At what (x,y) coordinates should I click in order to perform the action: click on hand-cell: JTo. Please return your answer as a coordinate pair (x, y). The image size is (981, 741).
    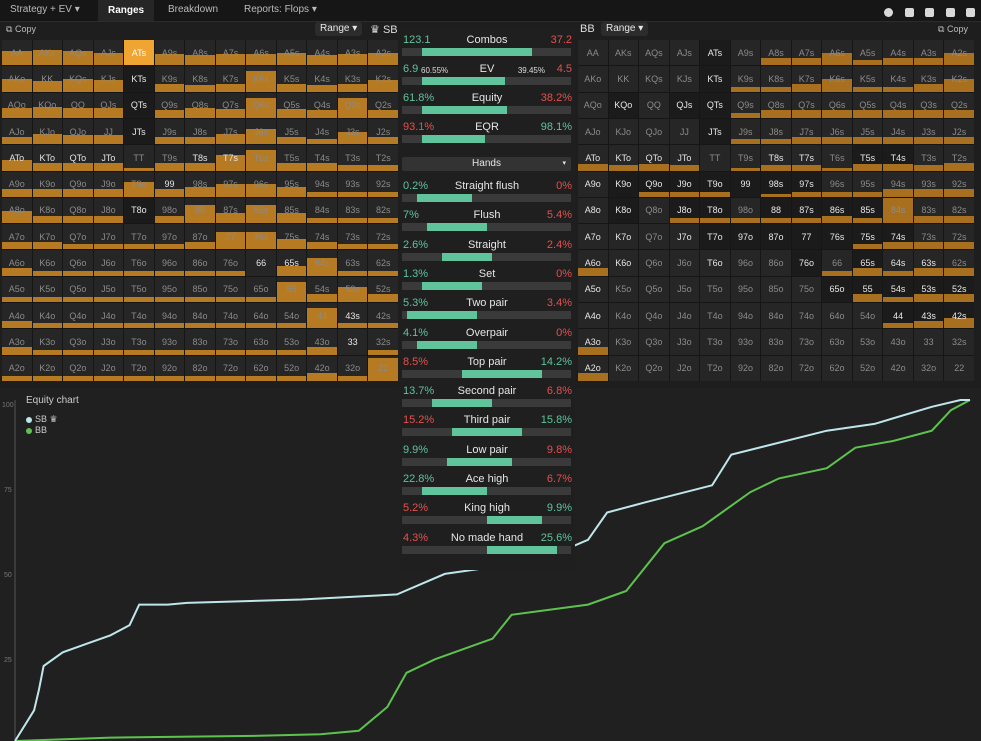
    Looking at the image, I should click on (108, 158).